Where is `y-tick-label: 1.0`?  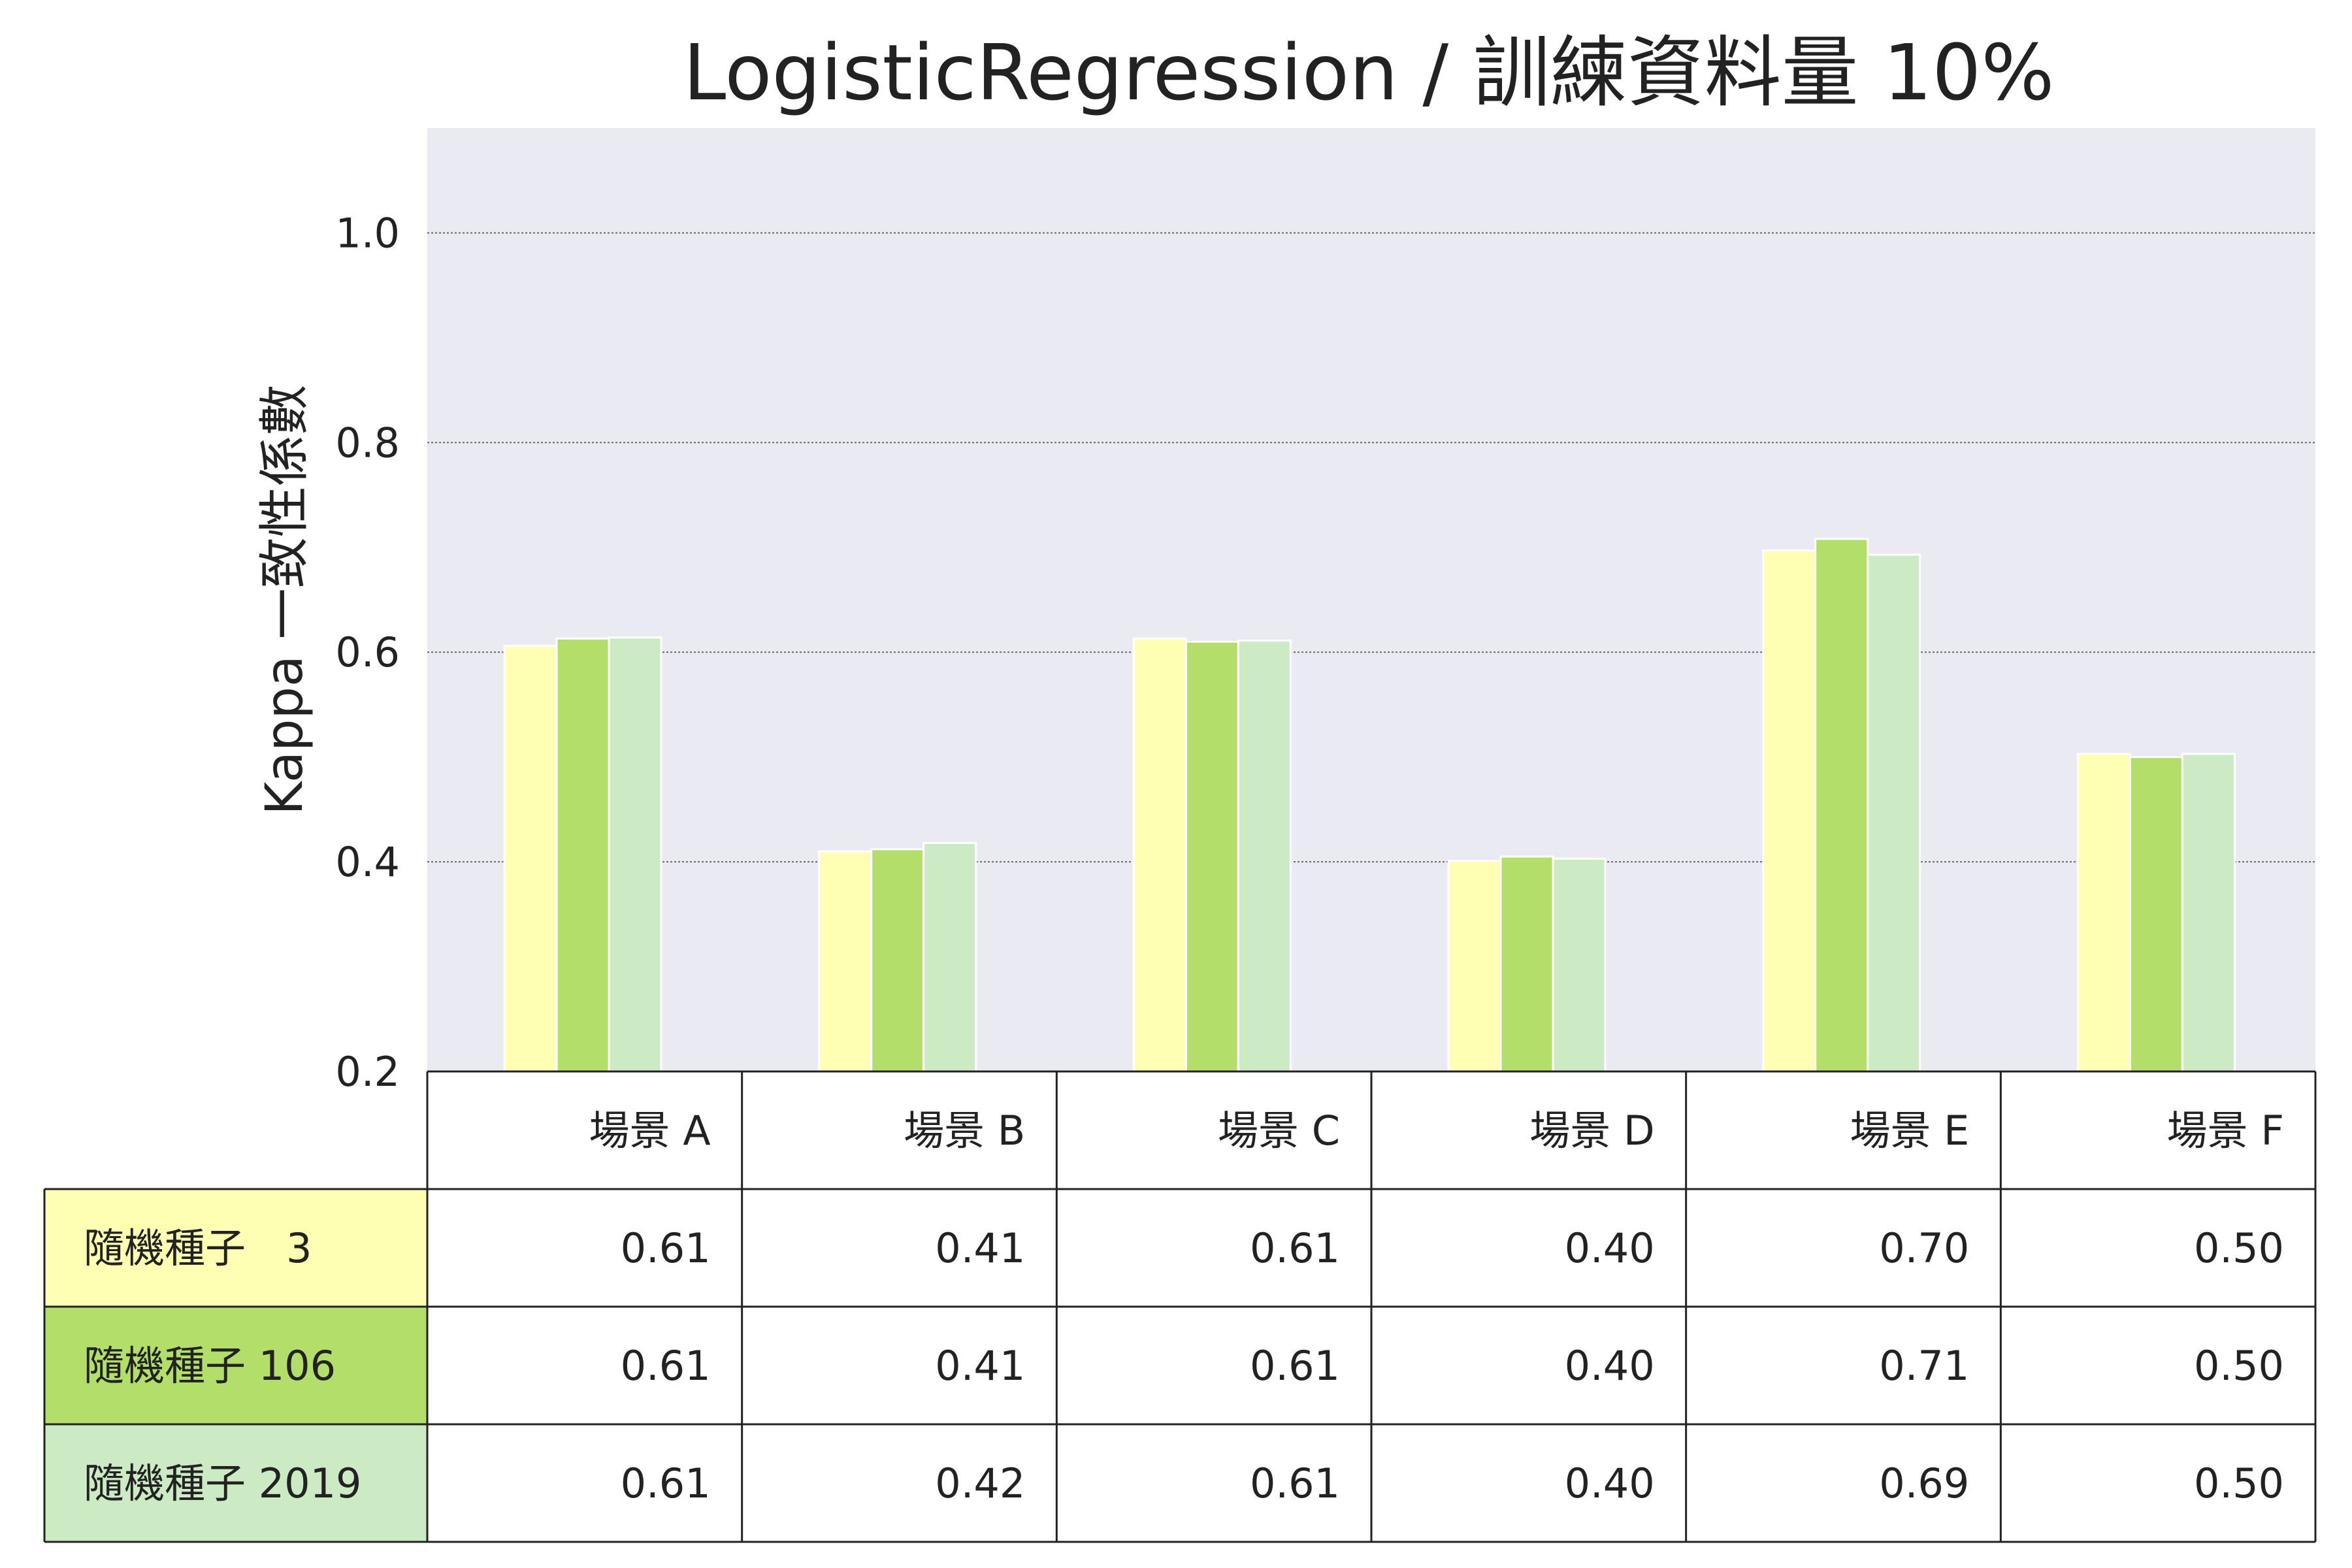 y-tick-label: 1.0 is located at coordinates (367, 233).